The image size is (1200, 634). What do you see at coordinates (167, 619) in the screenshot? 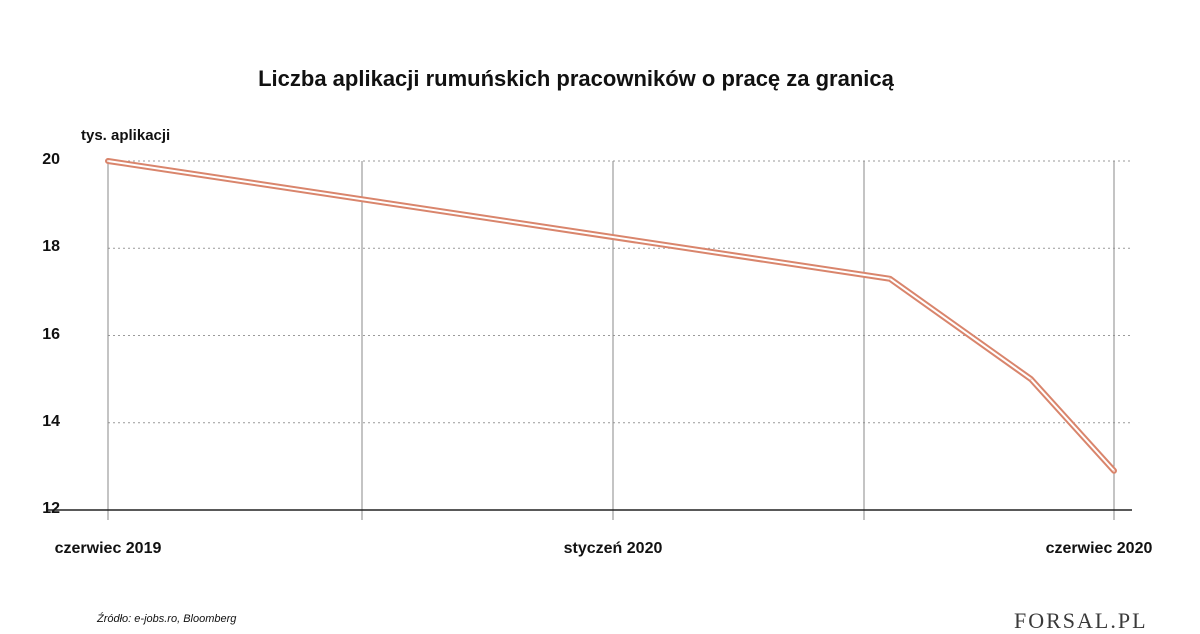
I see `source-note: Źródło: e-jobs.ro, Bloomberg` at bounding box center [167, 619].